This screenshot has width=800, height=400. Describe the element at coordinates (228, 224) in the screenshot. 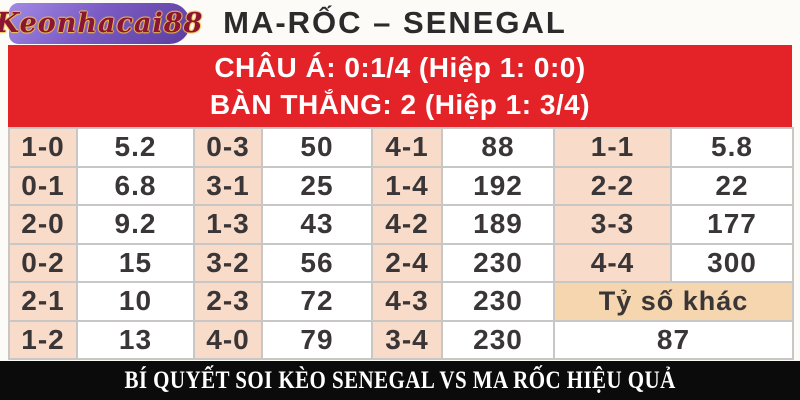

I see `score-cell: 1-3` at that location.